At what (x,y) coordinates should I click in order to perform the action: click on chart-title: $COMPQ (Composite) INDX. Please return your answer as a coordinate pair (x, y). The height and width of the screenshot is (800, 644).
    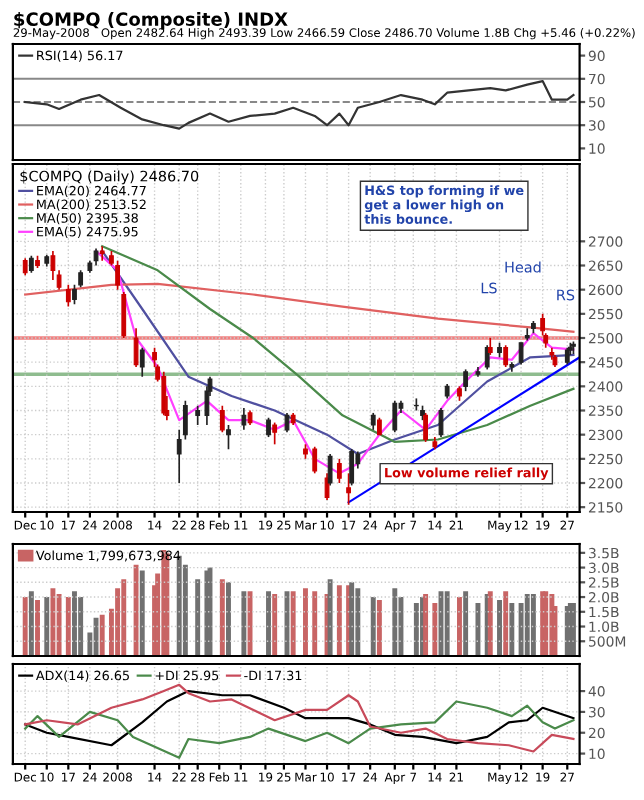
    Looking at the image, I should click on (151, 21).